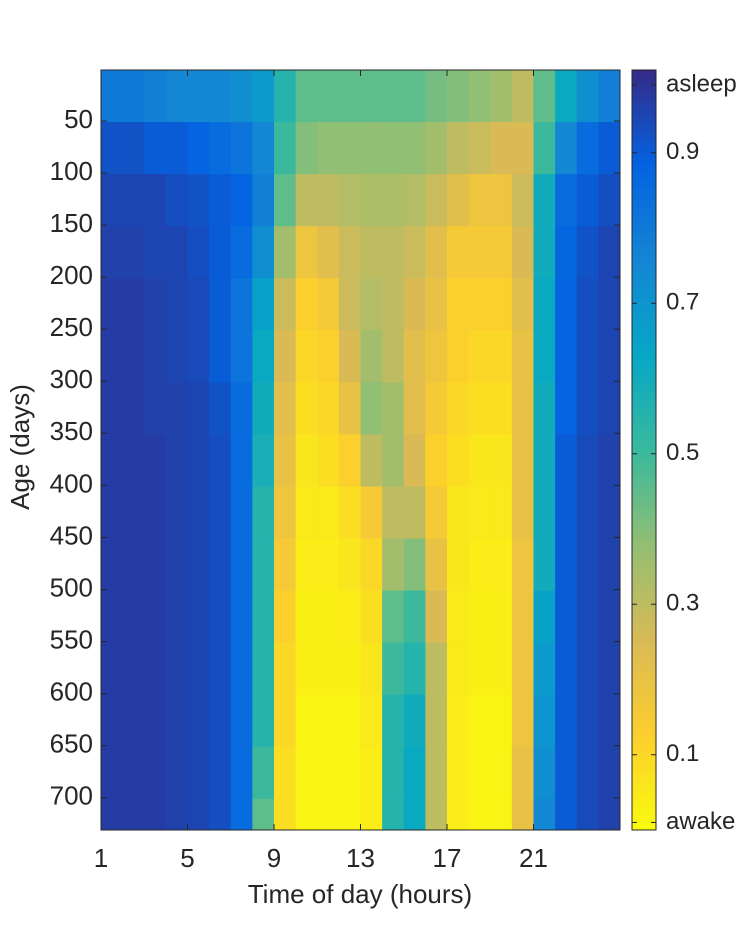 This screenshot has height=933, width=747. Describe the element at coordinates (274, 858) in the screenshot. I see `x-tick-label: 9` at that location.